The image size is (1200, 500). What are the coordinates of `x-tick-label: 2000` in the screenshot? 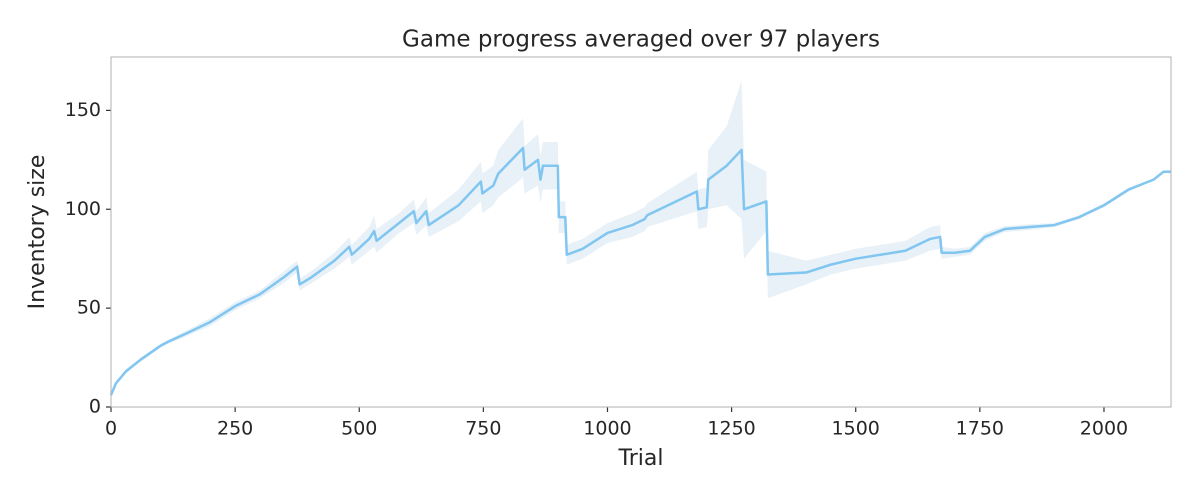 It's located at (1104, 429).